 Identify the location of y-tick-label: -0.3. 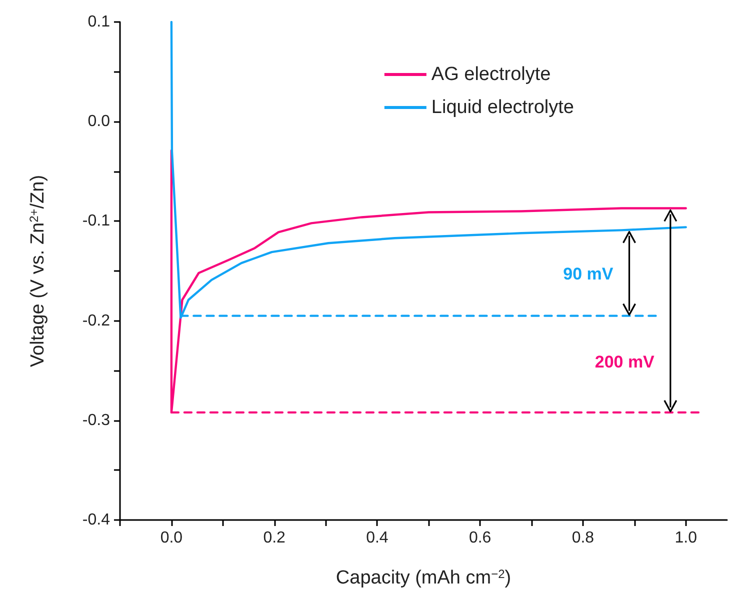
(96, 420).